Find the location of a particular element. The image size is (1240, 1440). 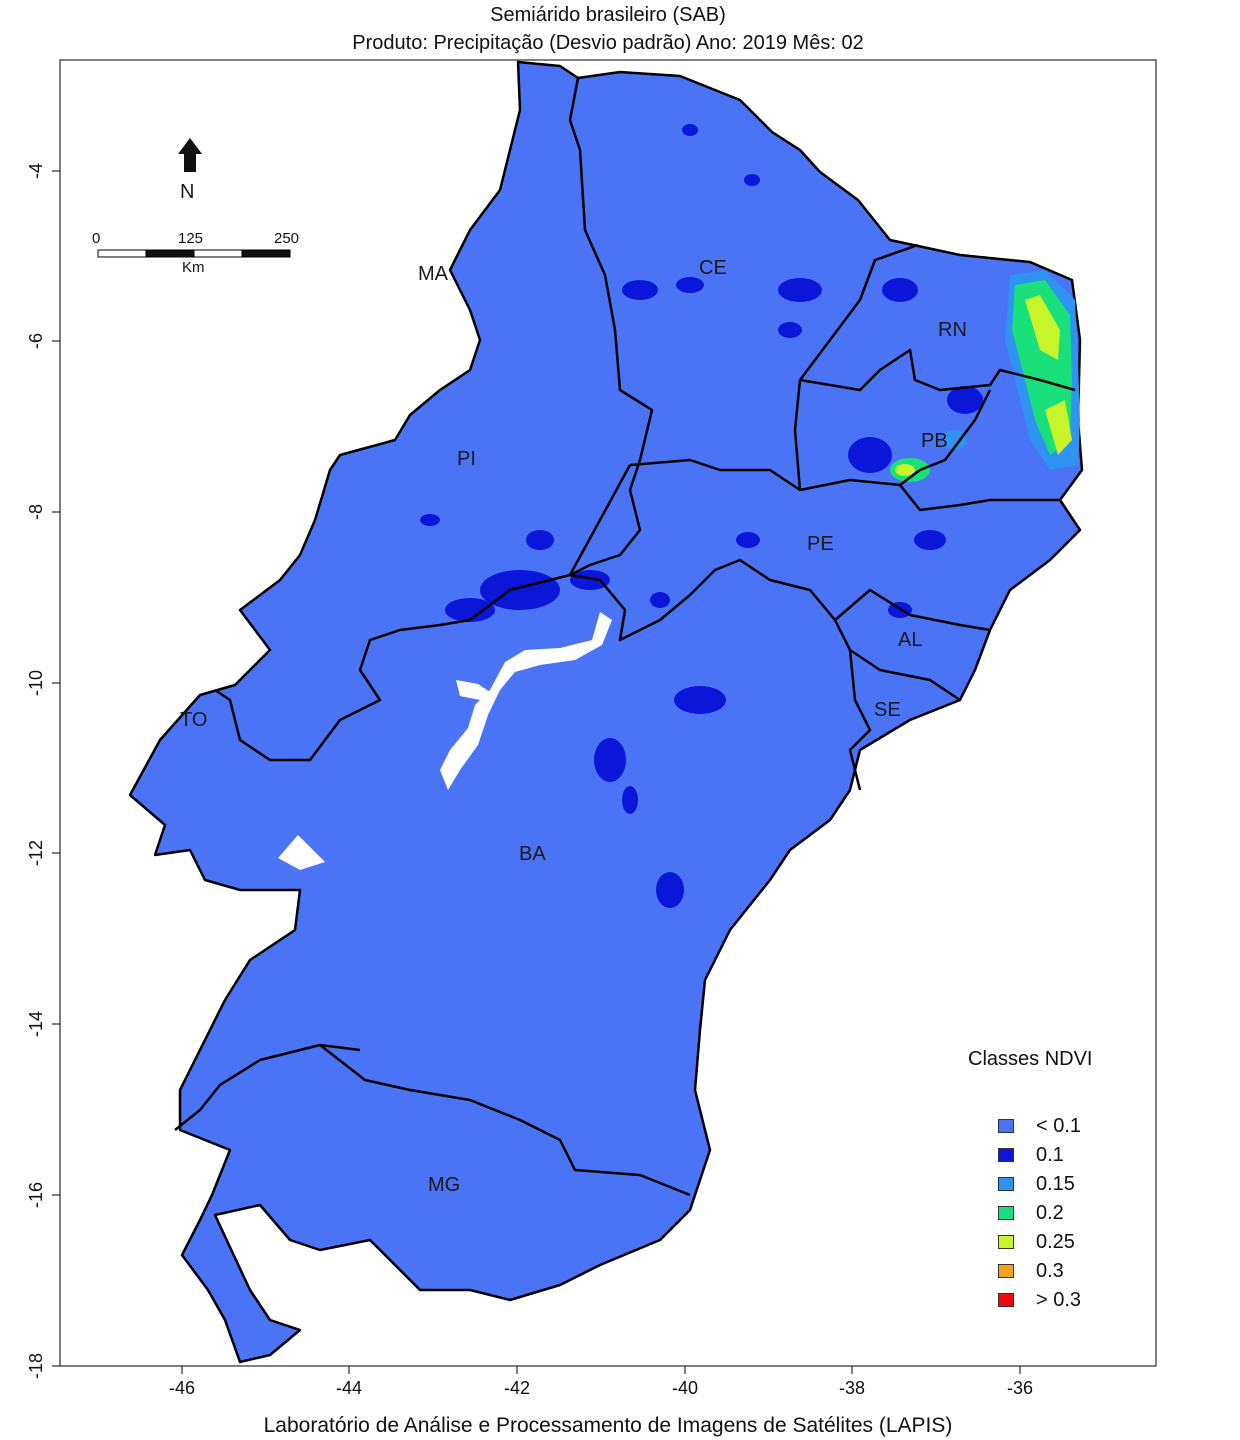

x-tick-label: -40 is located at coordinates (685, 1388).